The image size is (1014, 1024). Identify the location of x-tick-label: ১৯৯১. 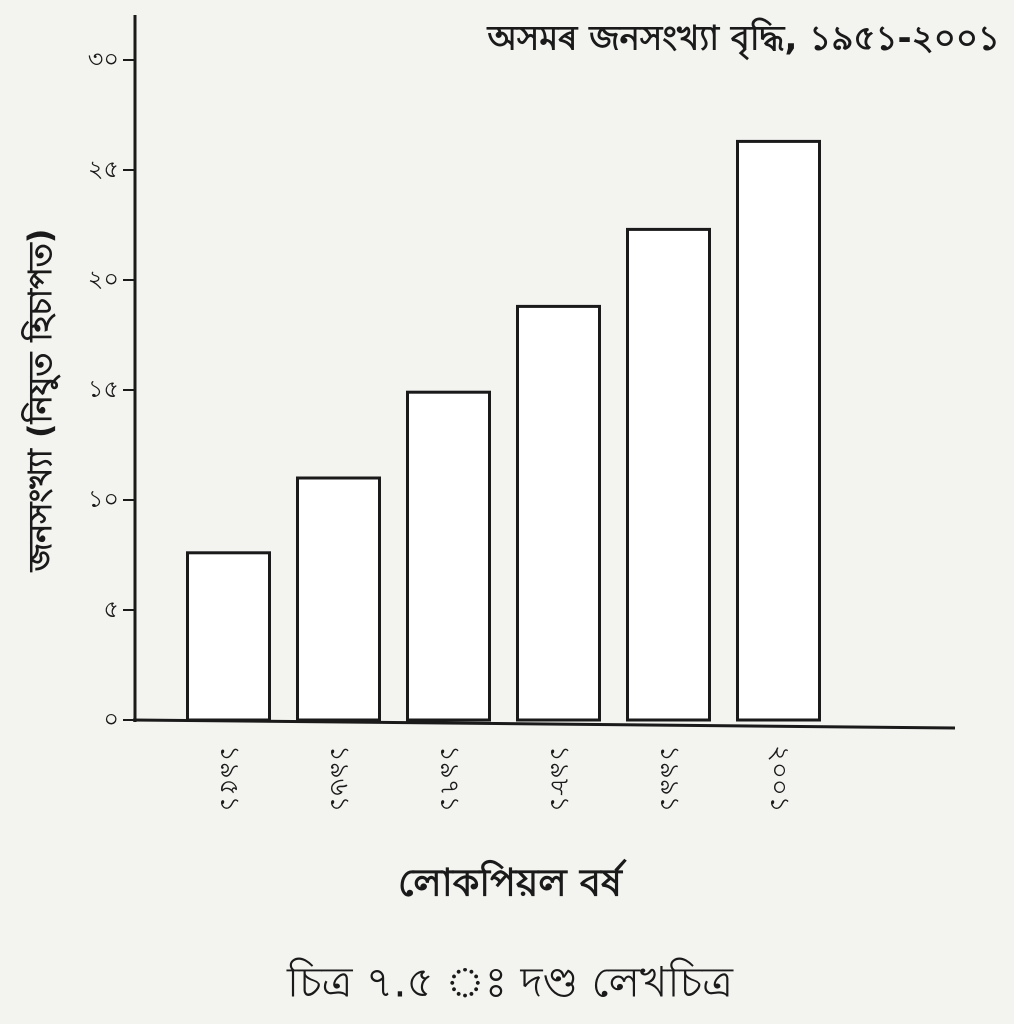
(669, 779).